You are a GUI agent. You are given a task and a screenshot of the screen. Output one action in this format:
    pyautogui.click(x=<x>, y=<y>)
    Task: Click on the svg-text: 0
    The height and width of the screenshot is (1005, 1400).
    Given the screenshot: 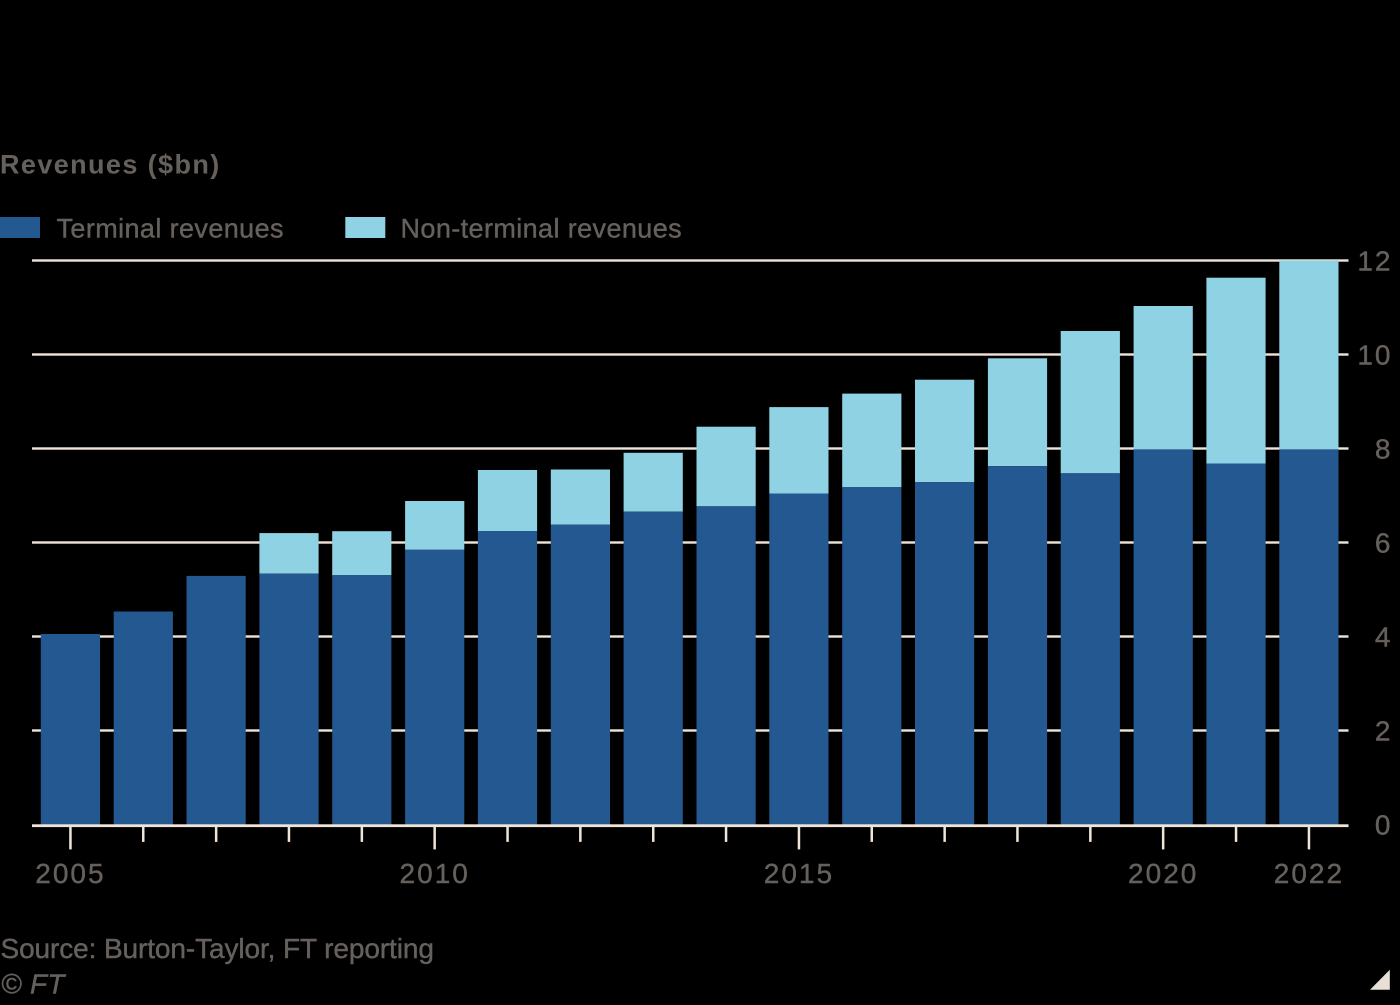 What is the action you would take?
    pyautogui.click(x=1384, y=825)
    